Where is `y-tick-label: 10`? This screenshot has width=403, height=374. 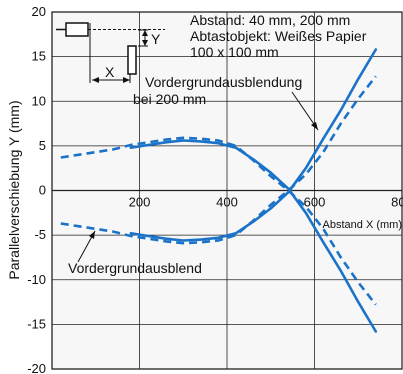
y-tick-label: 10 is located at coordinates (39, 100).